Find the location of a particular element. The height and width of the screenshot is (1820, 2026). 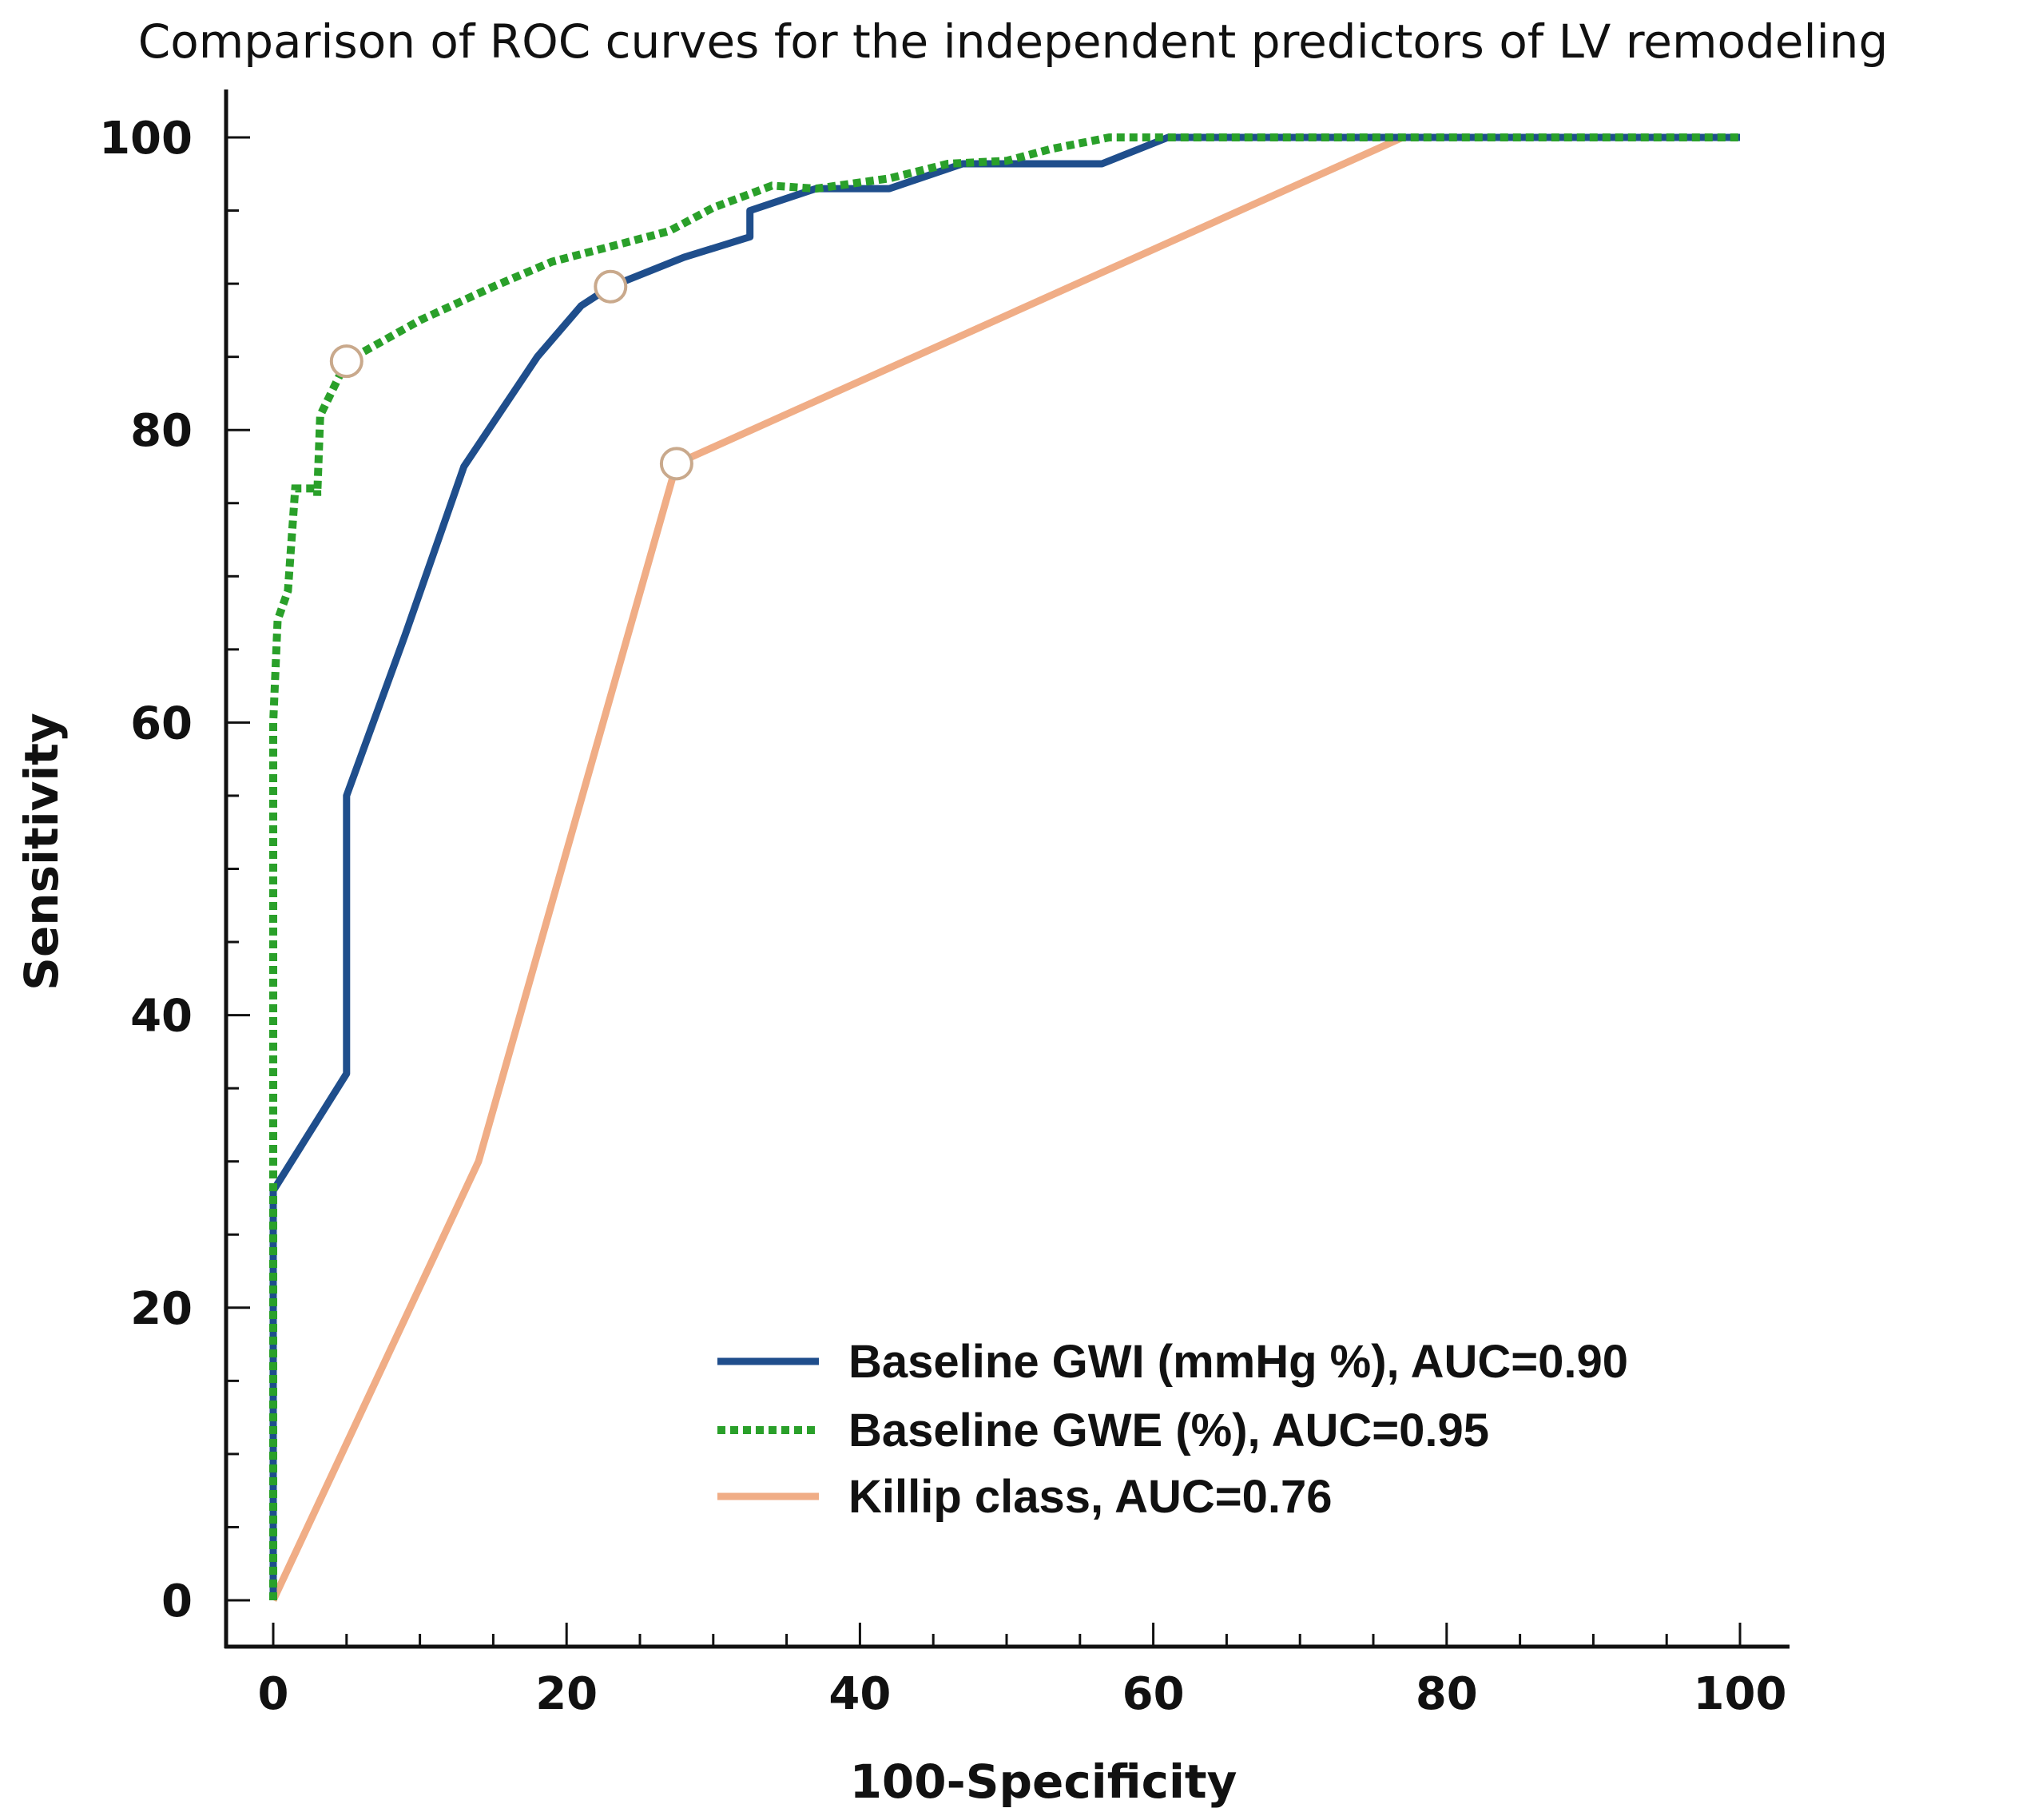

y-axis-label: Sensitivity is located at coordinates (41, 852).